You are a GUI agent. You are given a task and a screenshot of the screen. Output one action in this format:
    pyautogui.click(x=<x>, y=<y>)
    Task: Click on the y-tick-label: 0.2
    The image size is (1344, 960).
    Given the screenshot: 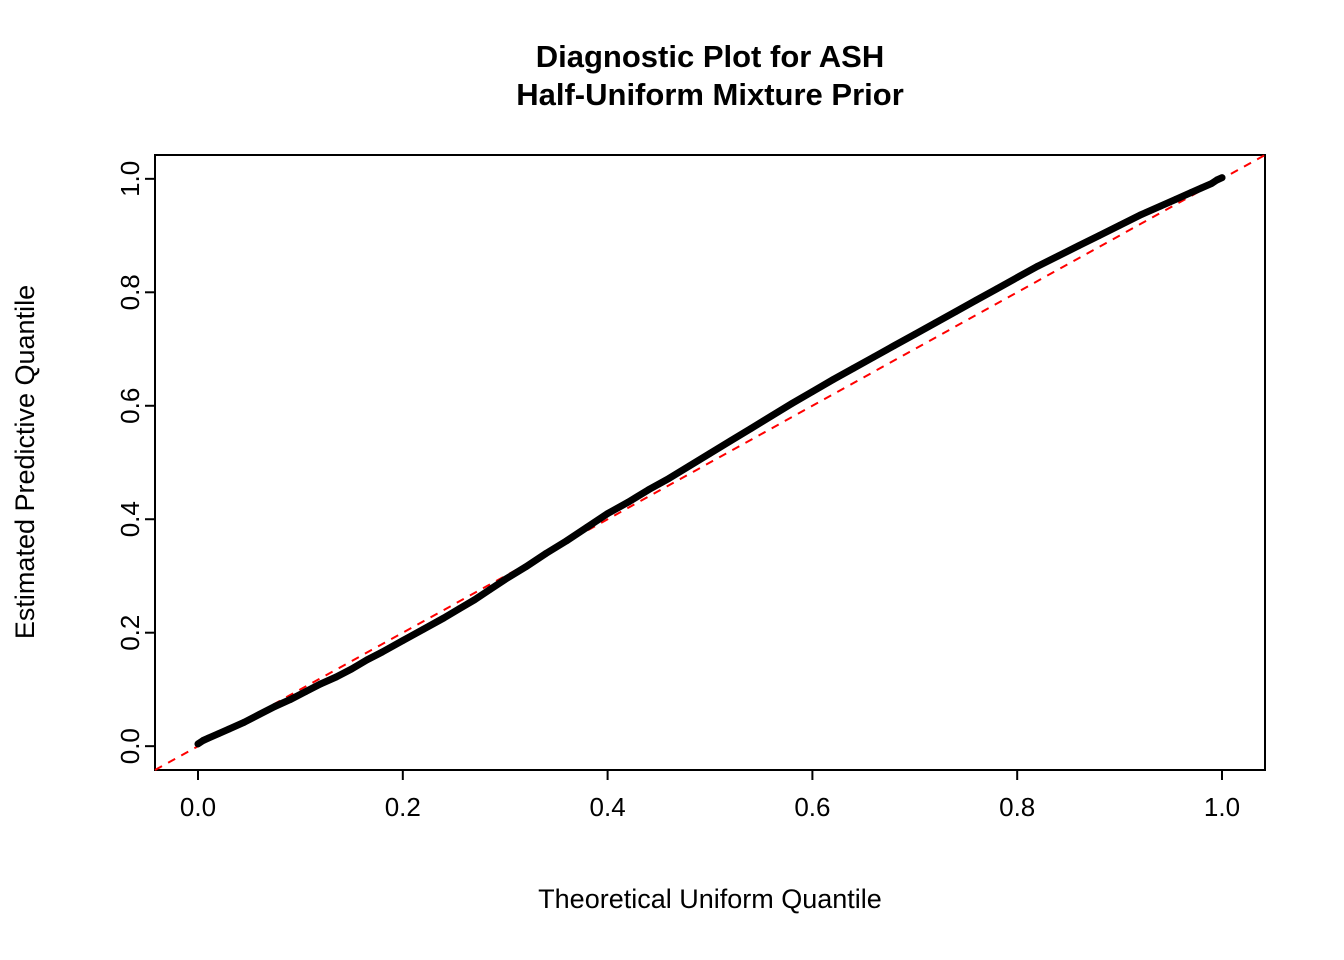 What is the action you would take?
    pyautogui.click(x=130, y=633)
    